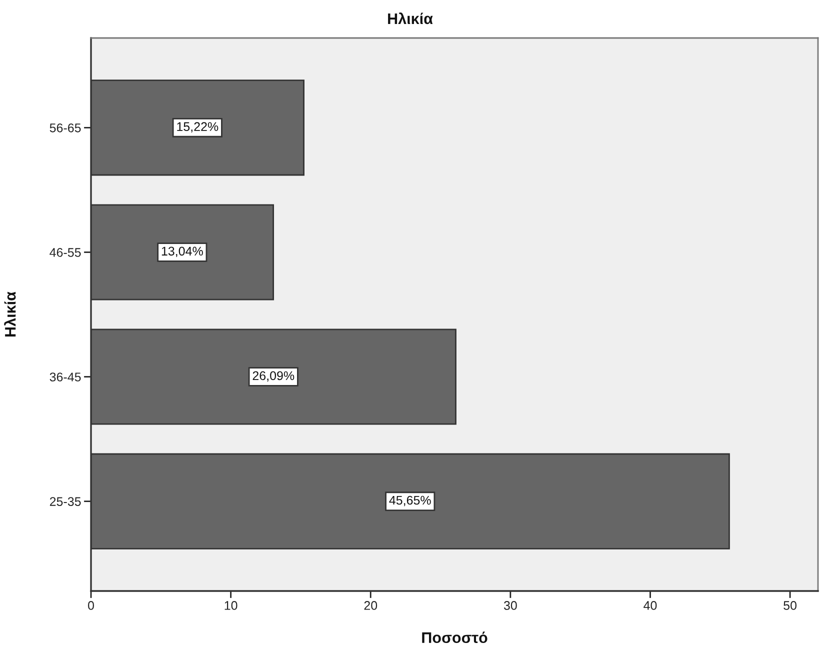  What do you see at coordinates (65, 377) in the screenshot?
I see `y-tick-label: 36-45` at bounding box center [65, 377].